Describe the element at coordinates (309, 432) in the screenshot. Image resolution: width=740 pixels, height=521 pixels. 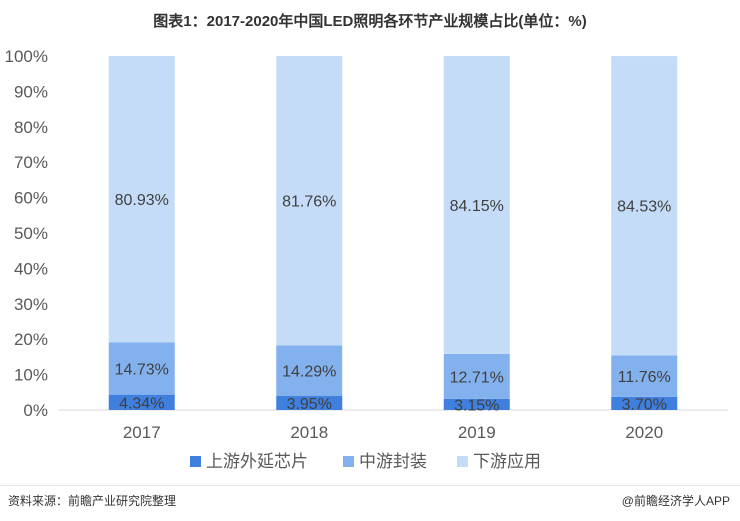
I see `x-tick-label: 2018` at that location.